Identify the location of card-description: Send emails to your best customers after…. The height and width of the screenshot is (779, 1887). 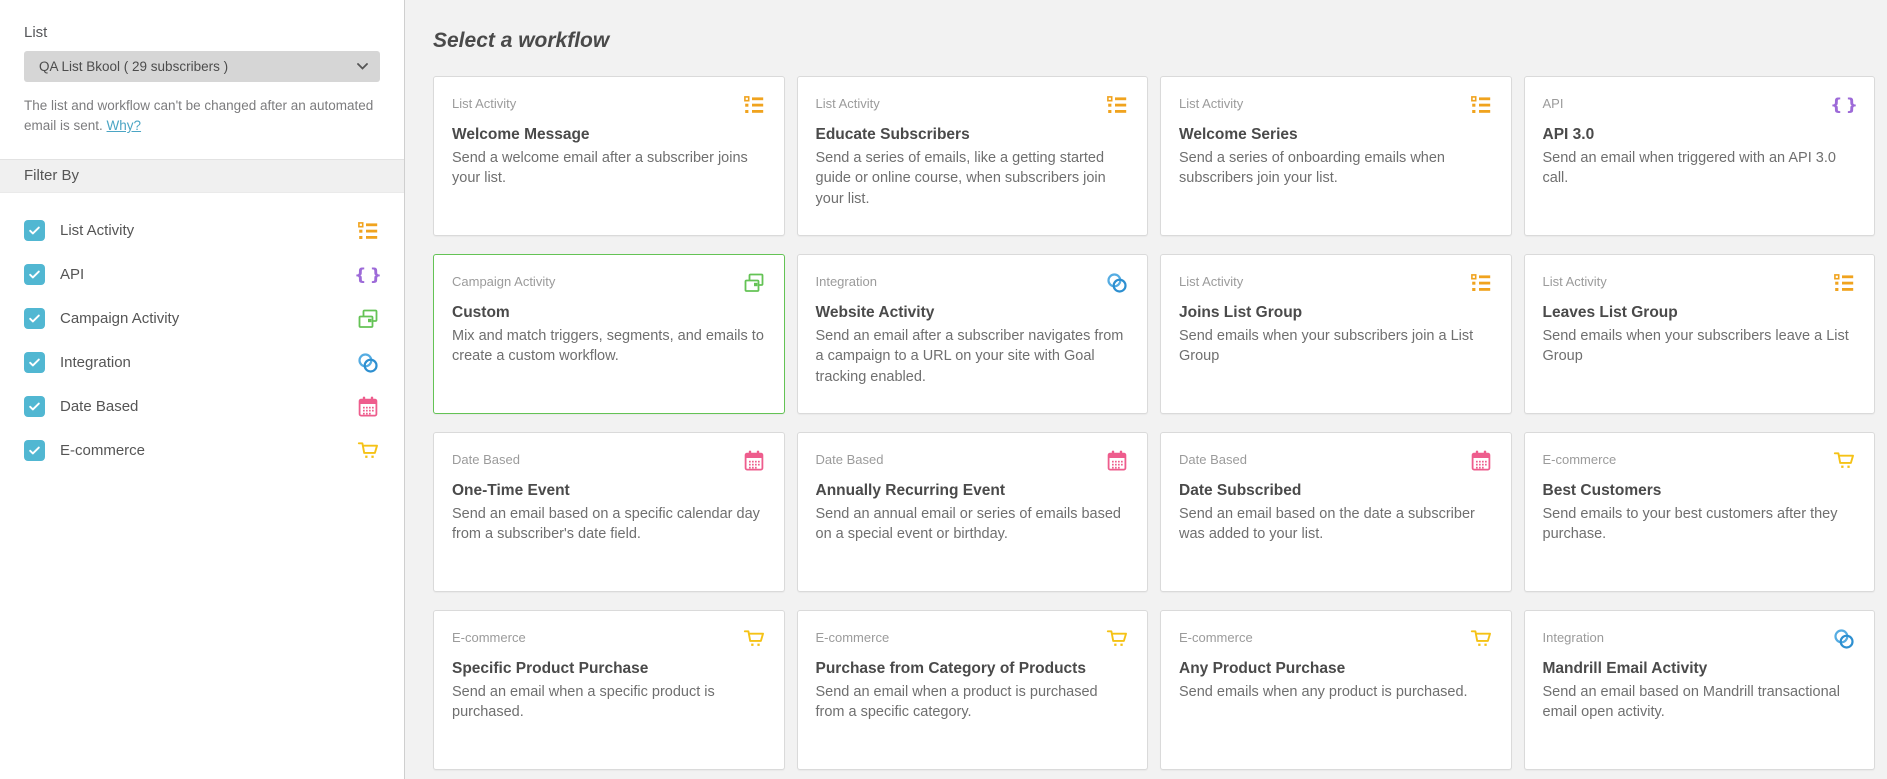
(1690, 524).